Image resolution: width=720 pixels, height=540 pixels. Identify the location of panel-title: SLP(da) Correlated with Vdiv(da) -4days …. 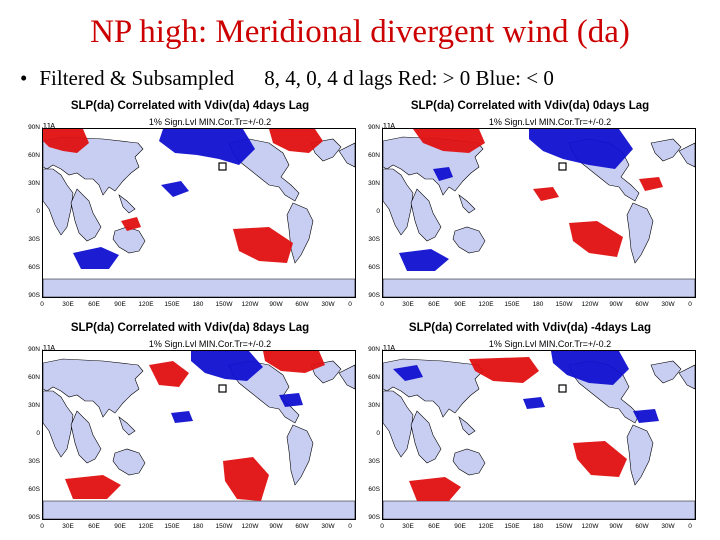
(530, 328).